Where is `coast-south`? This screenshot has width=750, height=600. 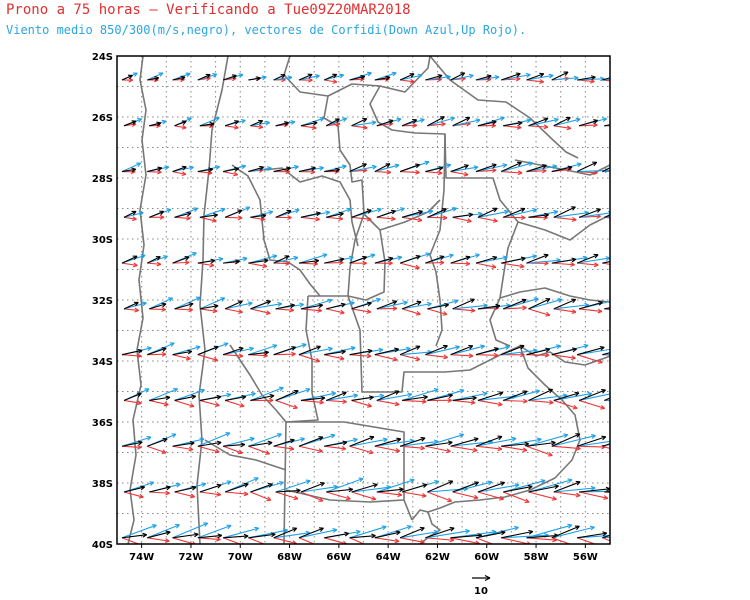 coast-south is located at coordinates (420, 515).